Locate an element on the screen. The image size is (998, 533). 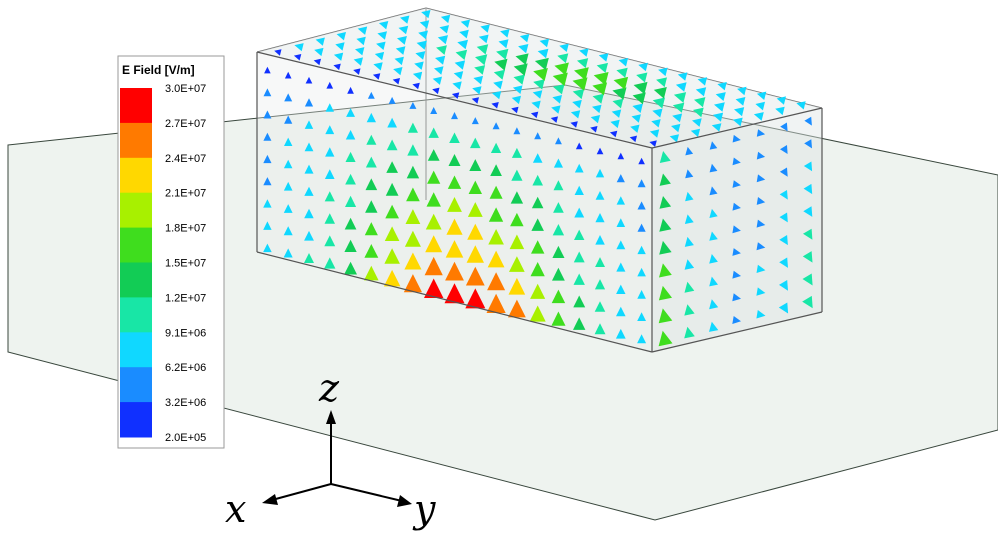
legend-tick-label: 6.2E+06 is located at coordinates (185, 368).